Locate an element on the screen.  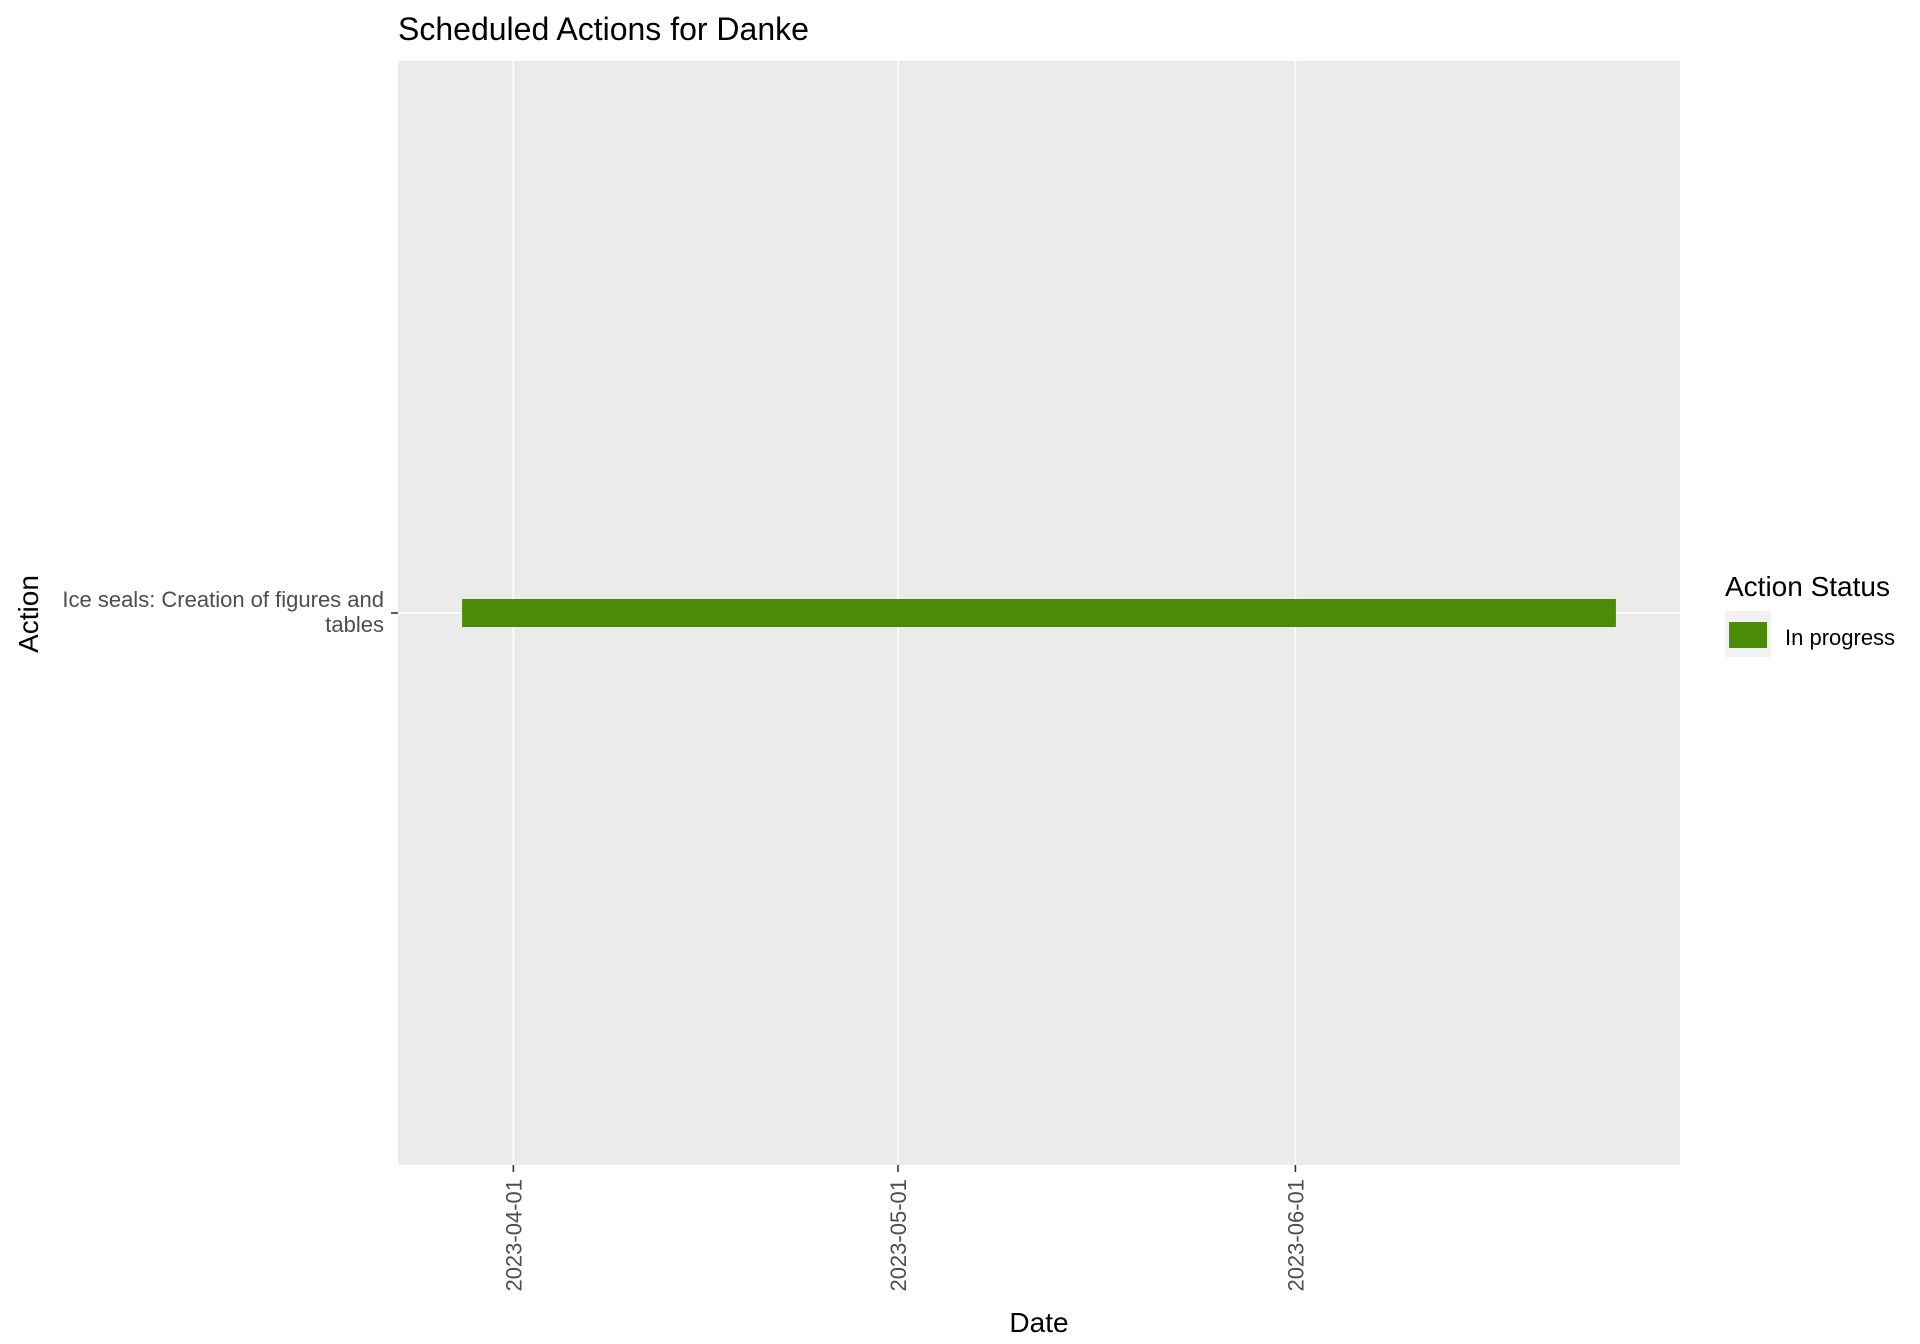
x-tick-label: 2023-05-01 is located at coordinates (898, 1235).